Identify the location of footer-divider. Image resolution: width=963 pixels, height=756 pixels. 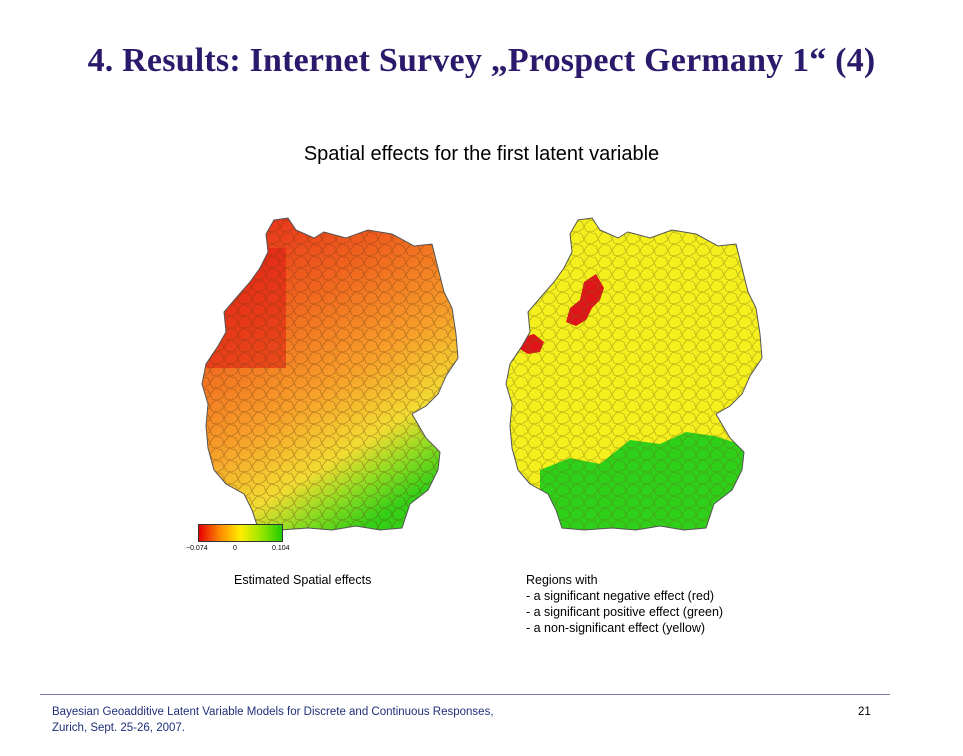
(465, 694).